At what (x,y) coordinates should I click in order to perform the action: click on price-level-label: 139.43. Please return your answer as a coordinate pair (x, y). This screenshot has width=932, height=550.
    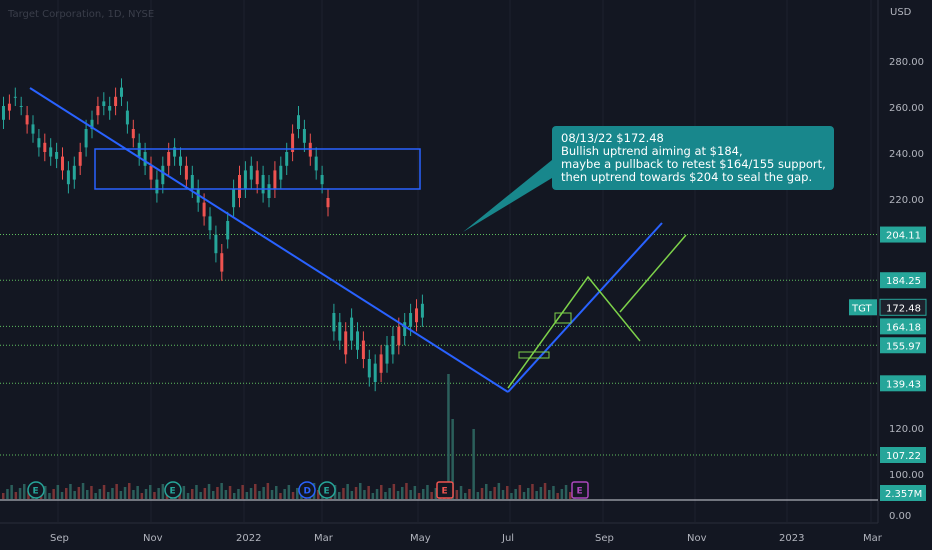
    Looking at the image, I should click on (903, 384).